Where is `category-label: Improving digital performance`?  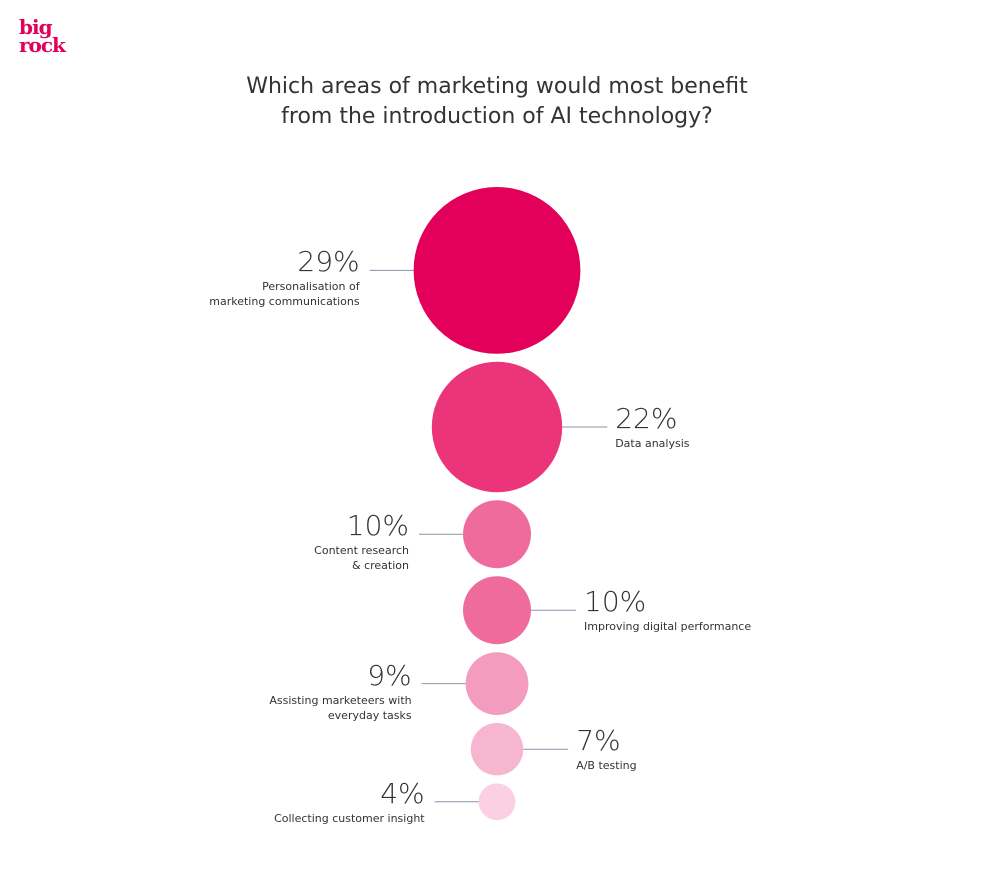
category-label: Improving digital performance is located at coordinates (668, 627).